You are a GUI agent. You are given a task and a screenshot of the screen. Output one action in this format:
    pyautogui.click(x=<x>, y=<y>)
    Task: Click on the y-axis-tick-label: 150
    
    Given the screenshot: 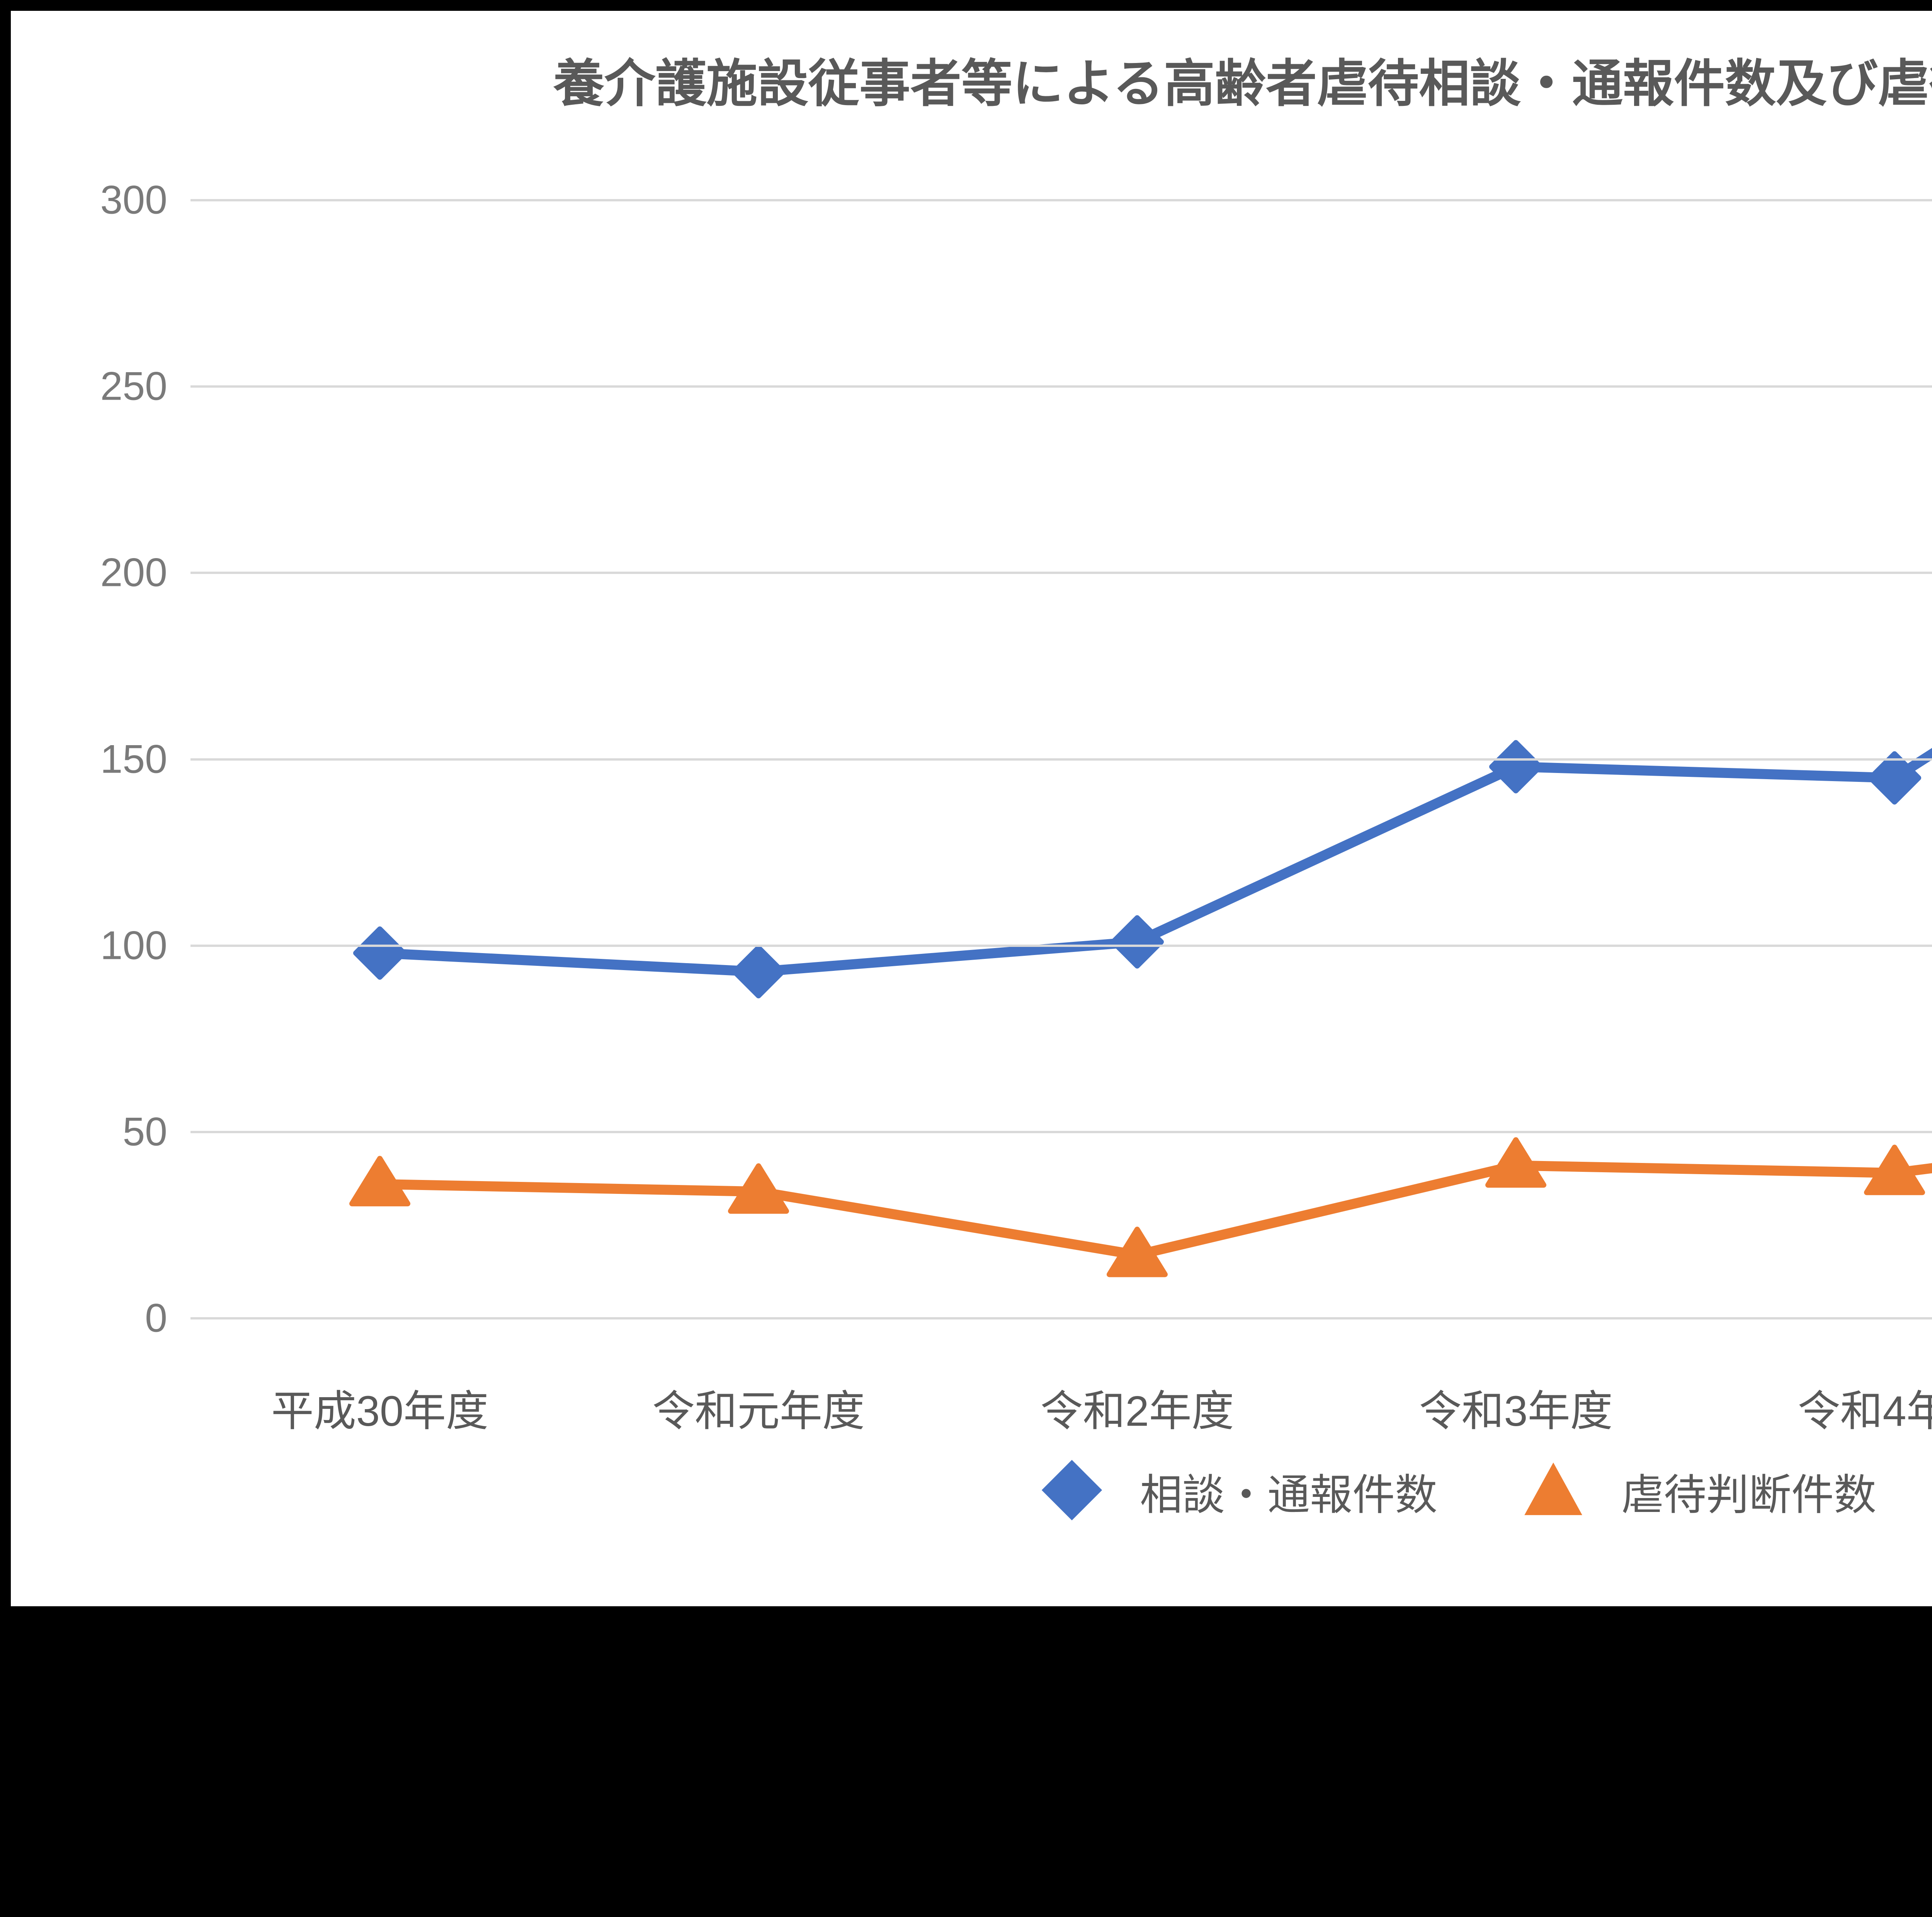 What is the action you would take?
    pyautogui.click(x=134, y=759)
    